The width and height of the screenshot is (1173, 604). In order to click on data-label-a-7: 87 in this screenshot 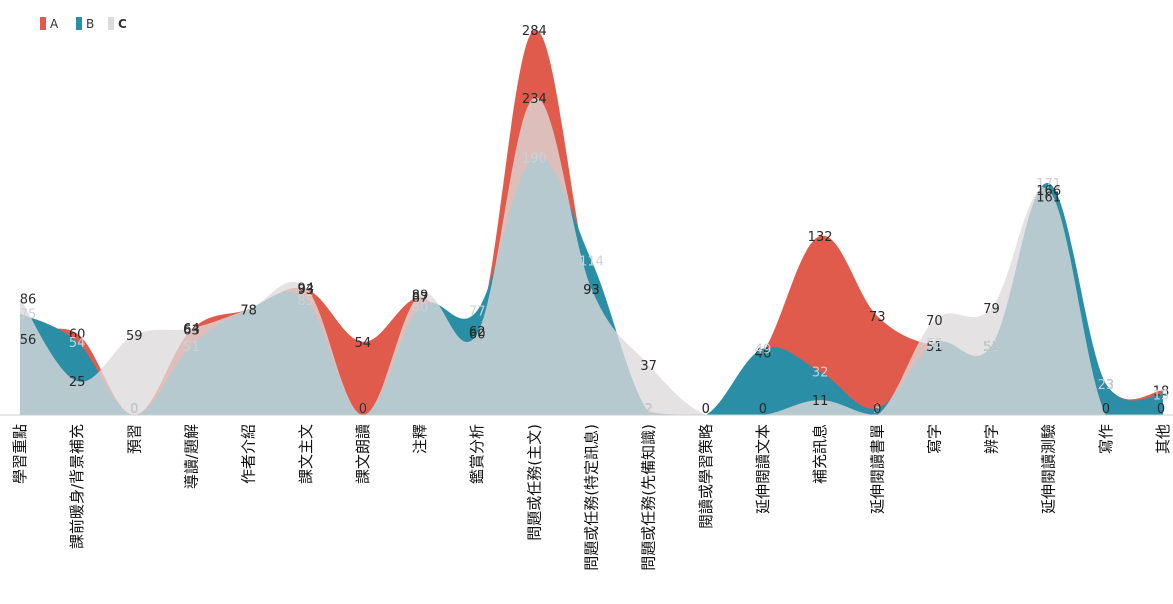, I will do `click(420, 298)`.